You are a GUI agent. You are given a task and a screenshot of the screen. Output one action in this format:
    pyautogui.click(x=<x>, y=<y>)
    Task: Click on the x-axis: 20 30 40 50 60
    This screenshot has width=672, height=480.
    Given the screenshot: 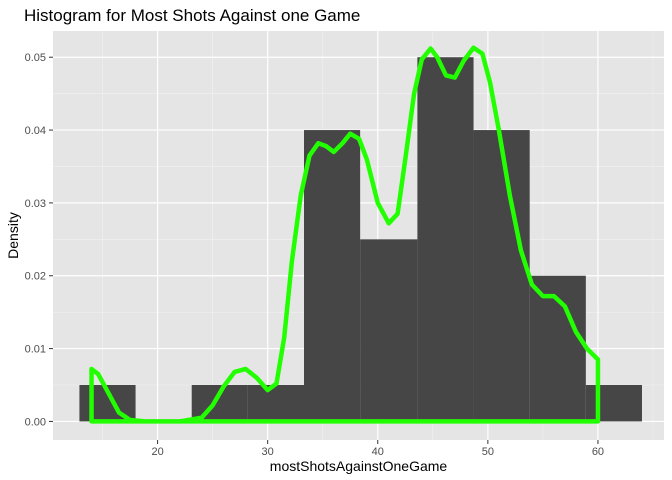 What is the action you would take?
    pyautogui.click(x=377, y=449)
    